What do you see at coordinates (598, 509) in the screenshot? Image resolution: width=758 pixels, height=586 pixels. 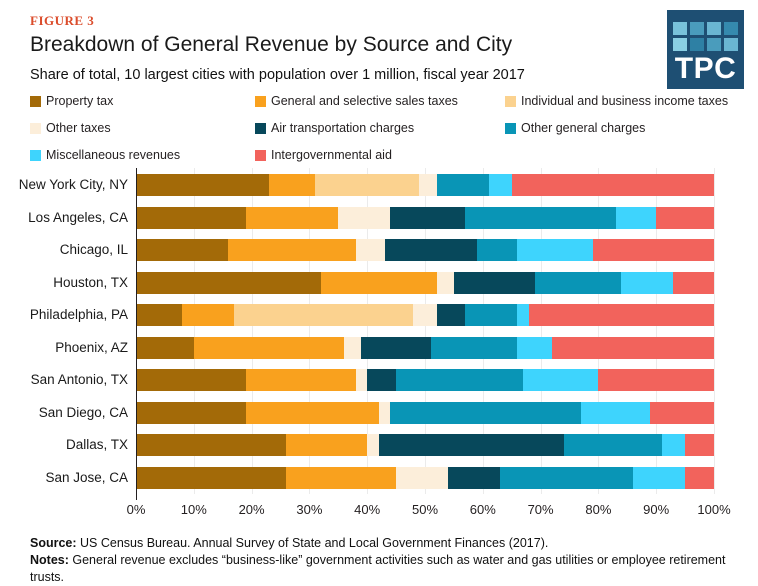 I see `x-tick-label: 80%` at bounding box center [598, 509].